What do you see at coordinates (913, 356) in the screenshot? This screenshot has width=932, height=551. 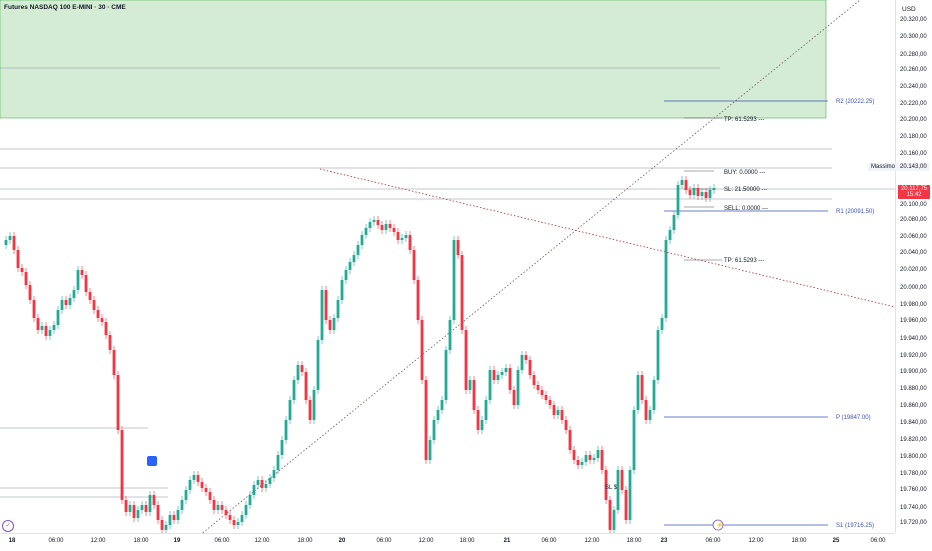 I see `price-tick-label: 19.920,00` at bounding box center [913, 356].